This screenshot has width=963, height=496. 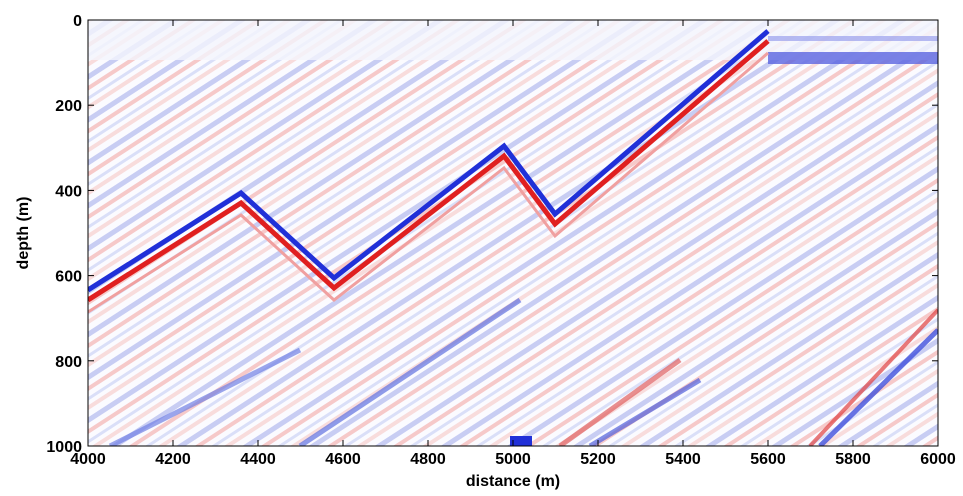 What do you see at coordinates (768, 459) in the screenshot?
I see `x-tick-label: 5600` at bounding box center [768, 459].